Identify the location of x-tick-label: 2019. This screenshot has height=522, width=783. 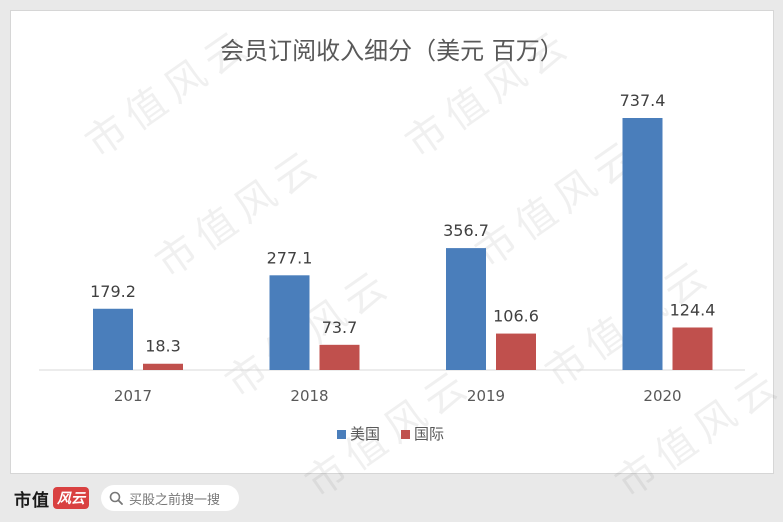
(486, 396).